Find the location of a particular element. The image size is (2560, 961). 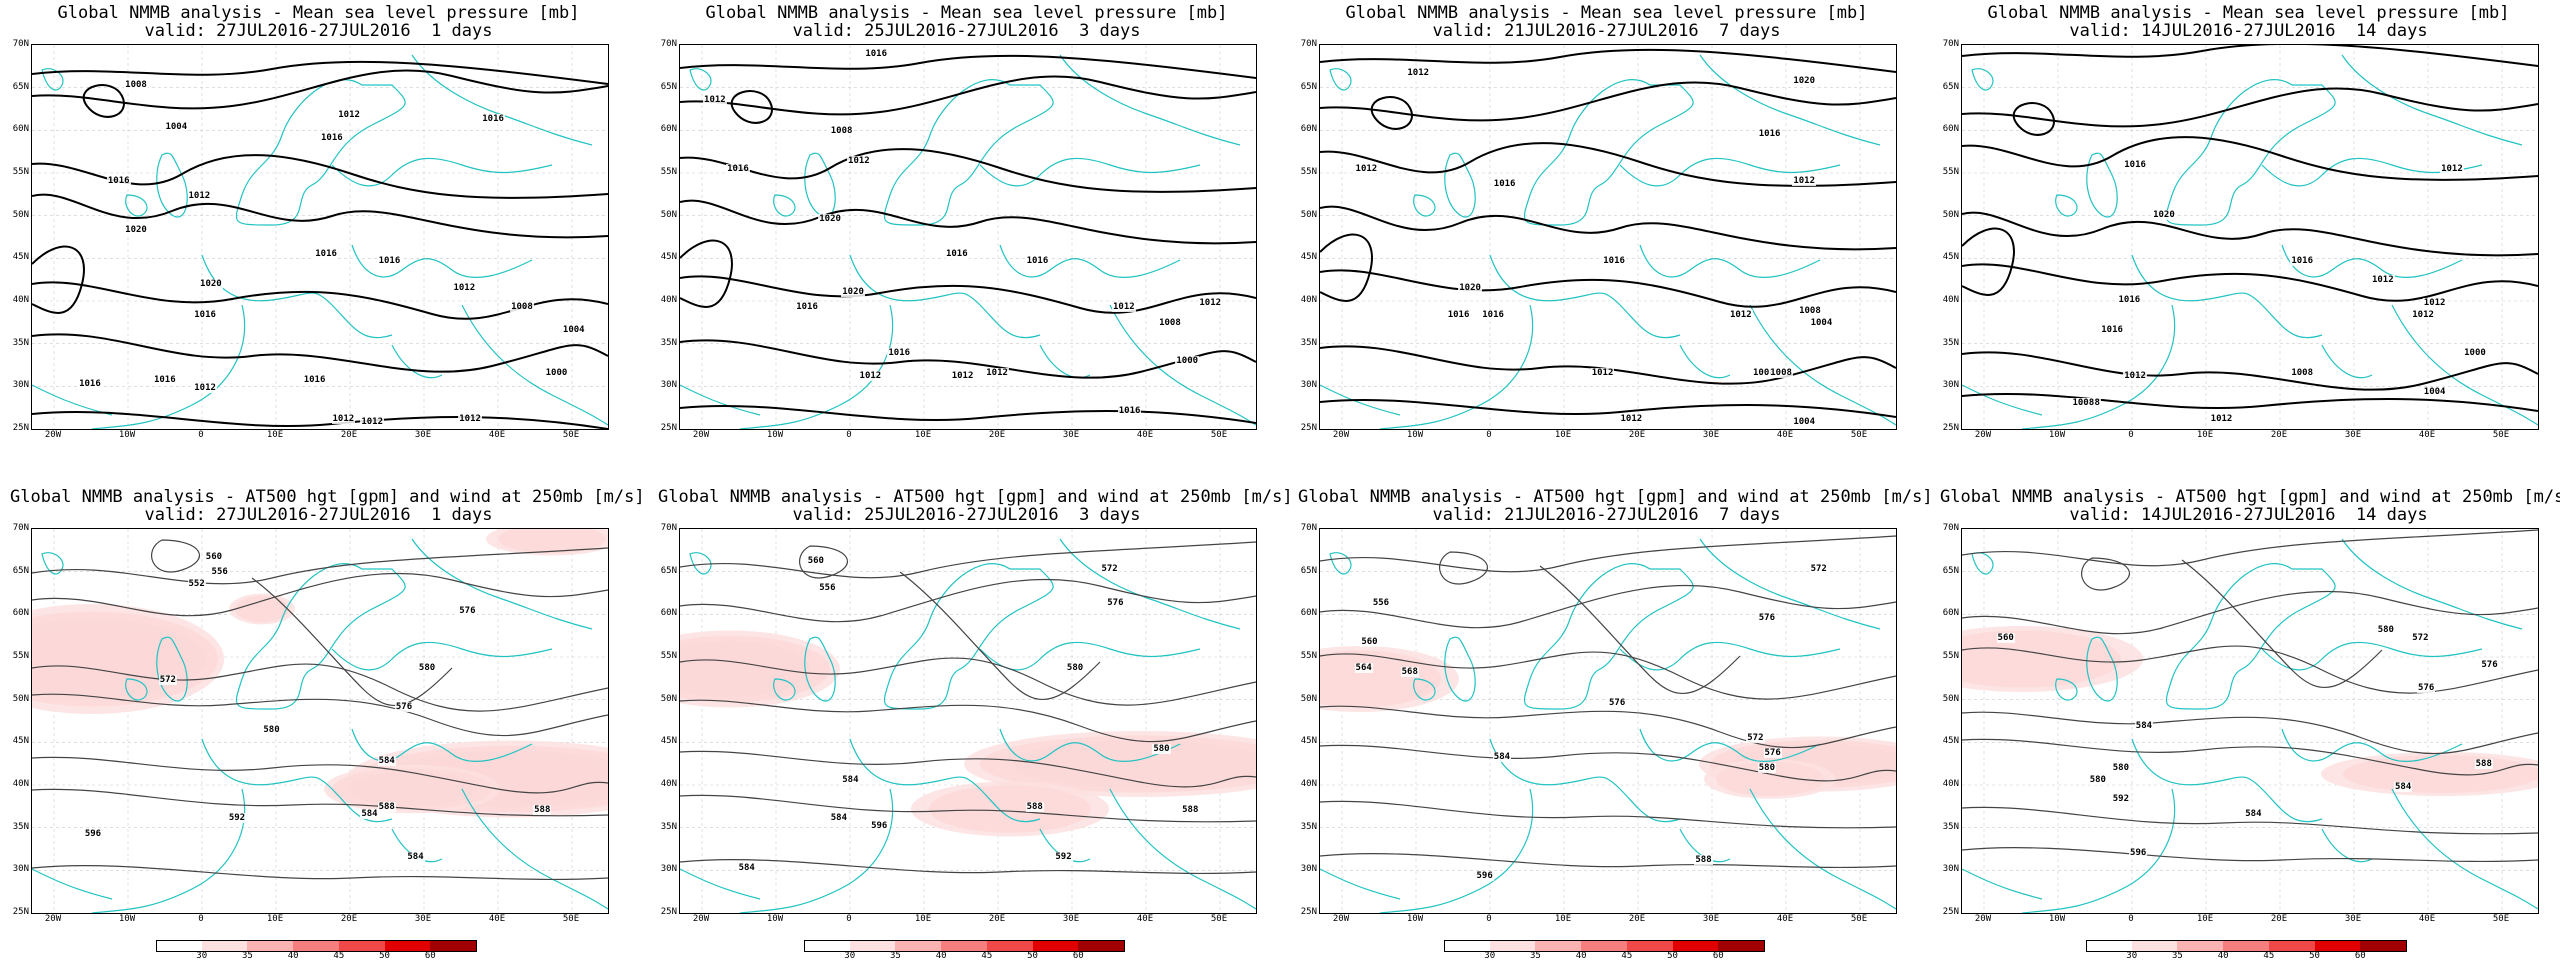

colorbar-label: 50 is located at coordinates (1672, 956).